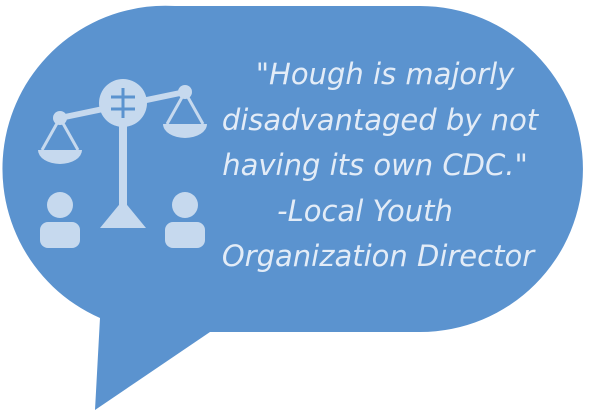  What do you see at coordinates (365, 211) in the screenshot?
I see `quote-line: -Local Youth` at bounding box center [365, 211].